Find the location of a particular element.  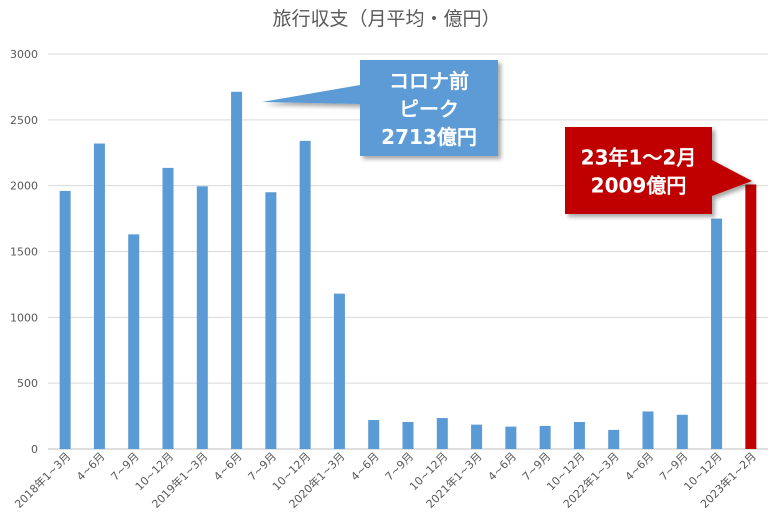

y-tick-label: 0 is located at coordinates (34, 449).